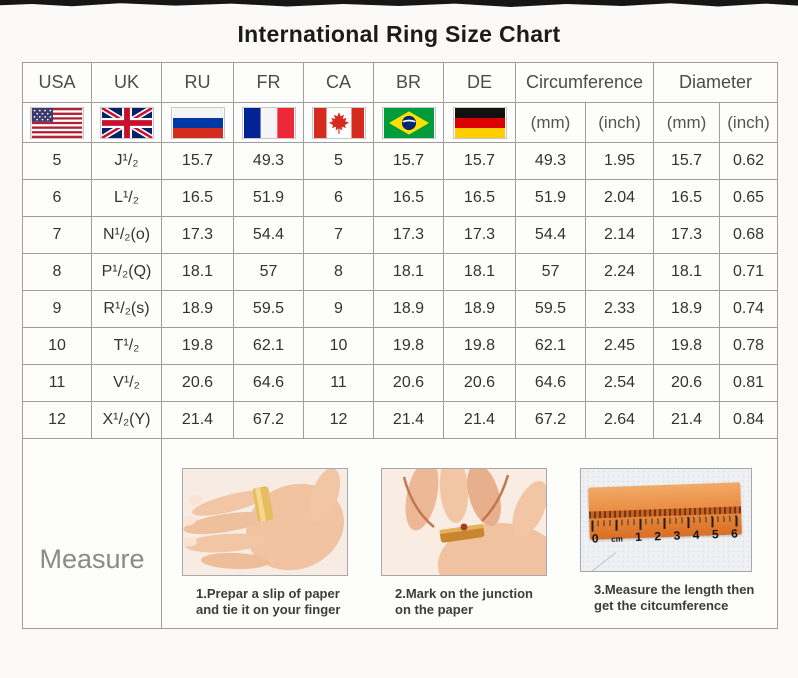 This screenshot has height=678, width=798. Describe the element at coordinates (57, 122) in the screenshot. I see `usa-flag-icon` at that location.